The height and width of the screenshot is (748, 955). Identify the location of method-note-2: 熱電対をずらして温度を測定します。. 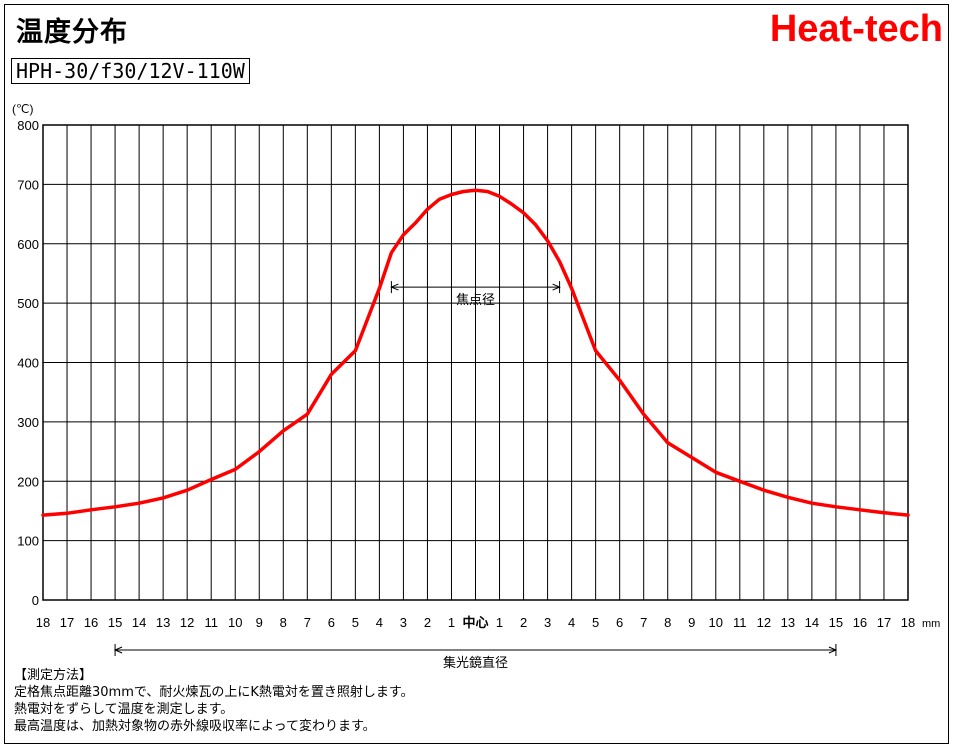
(124, 709).